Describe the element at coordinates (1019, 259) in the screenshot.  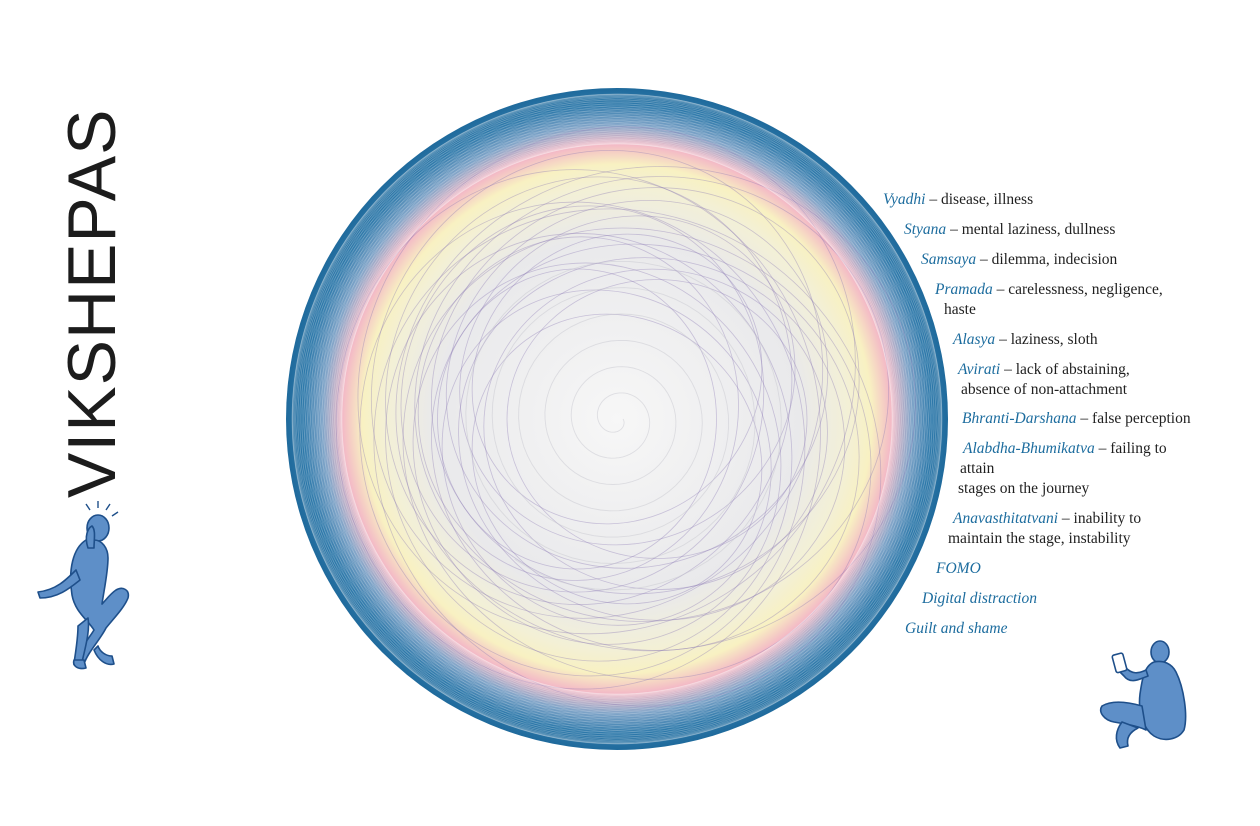
I see `list-item-samsaya: Samsaya – dilemma, indecision` at that location.